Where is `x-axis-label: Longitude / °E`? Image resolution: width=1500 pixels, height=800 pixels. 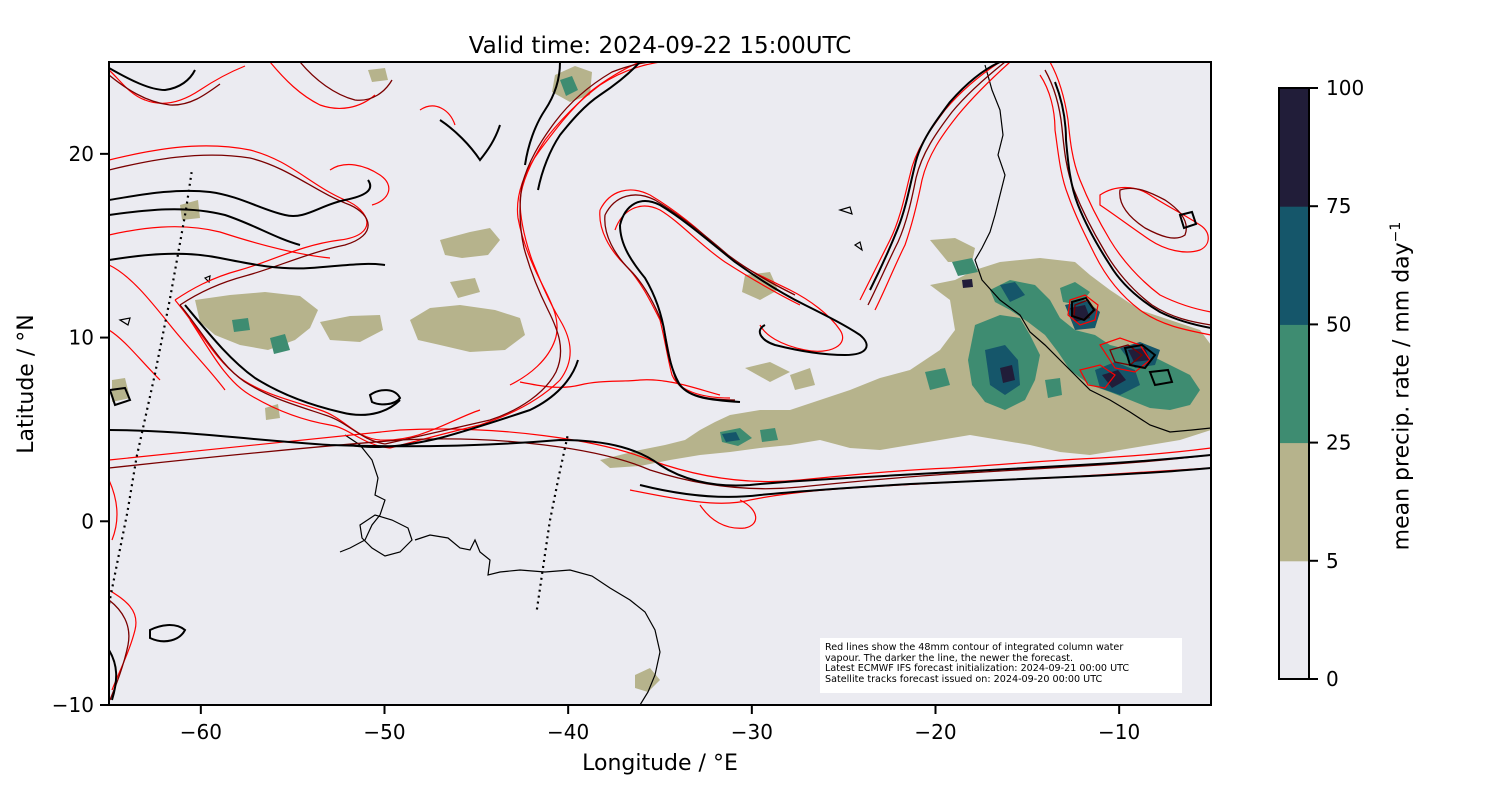 x-axis-label: Longitude / °E is located at coordinates (660, 763).